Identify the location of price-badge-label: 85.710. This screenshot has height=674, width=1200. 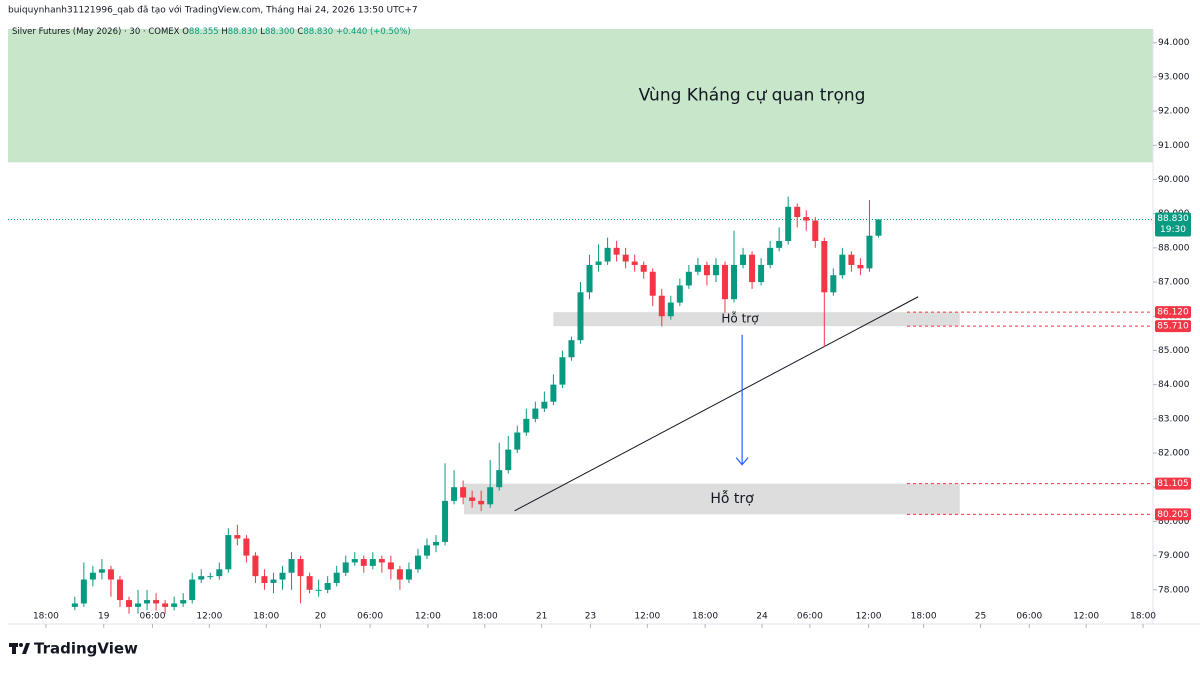
(1173, 327).